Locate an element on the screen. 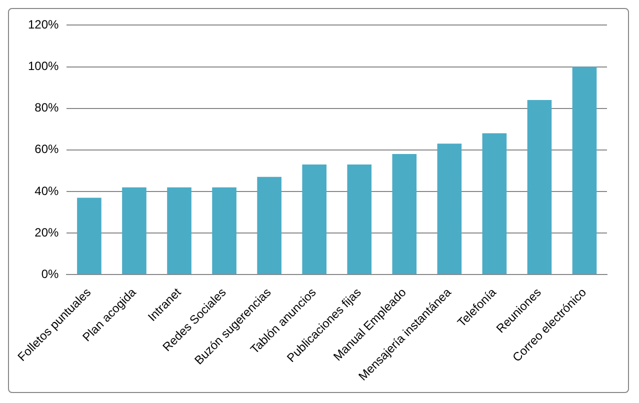 The height and width of the screenshot is (403, 639). y-tick-label: 60% is located at coordinates (47, 149).